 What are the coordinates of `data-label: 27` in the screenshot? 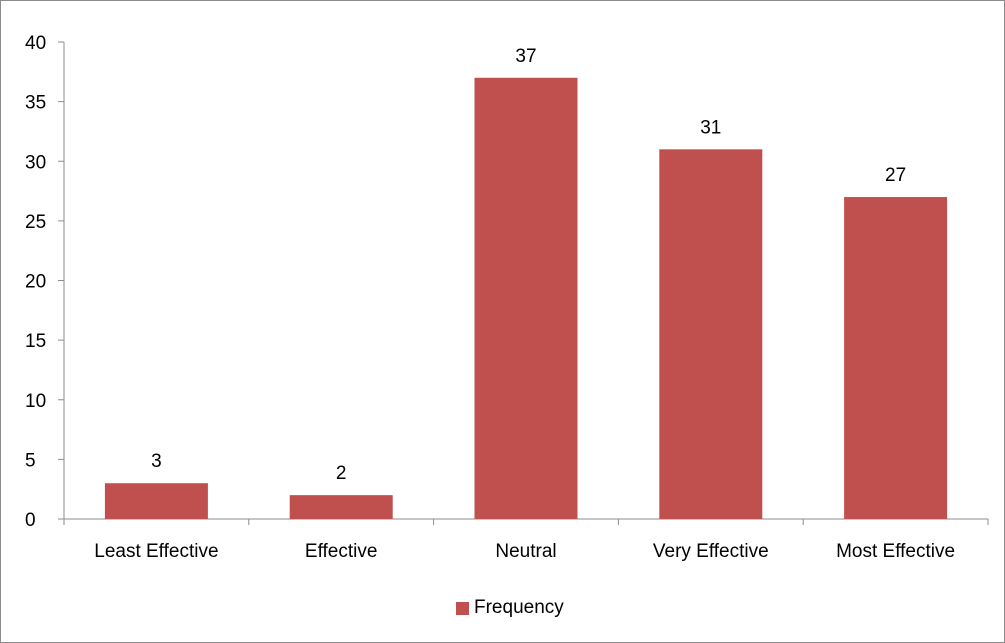 It's located at (895, 175).